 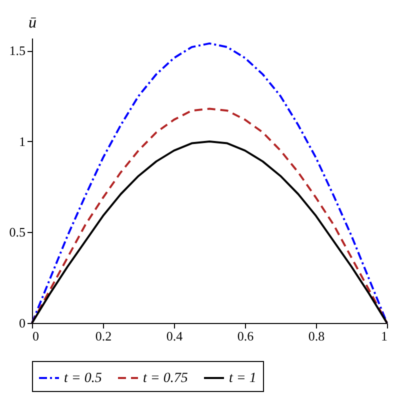 What do you see at coordinates (165, 378) in the screenshot?
I see `legend-label: t = 0.75` at bounding box center [165, 378].